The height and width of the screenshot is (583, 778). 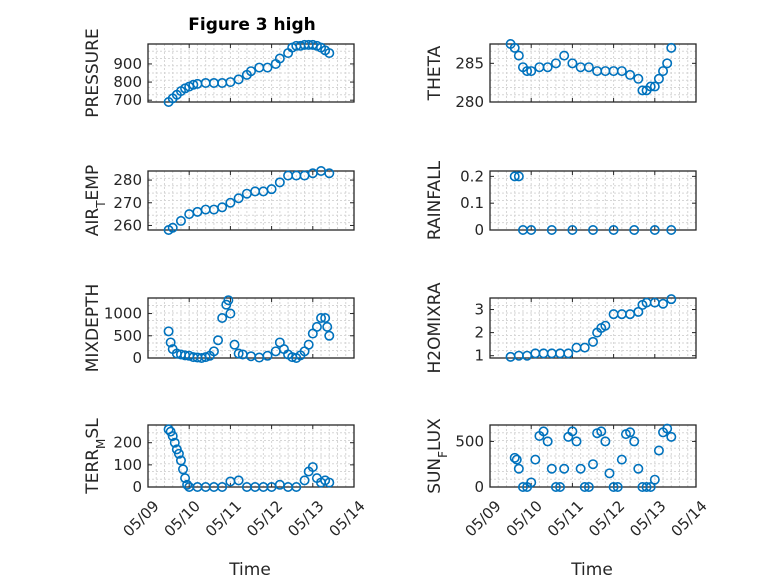 I want to click on x-axis-label: Time, so click(x=249, y=570).